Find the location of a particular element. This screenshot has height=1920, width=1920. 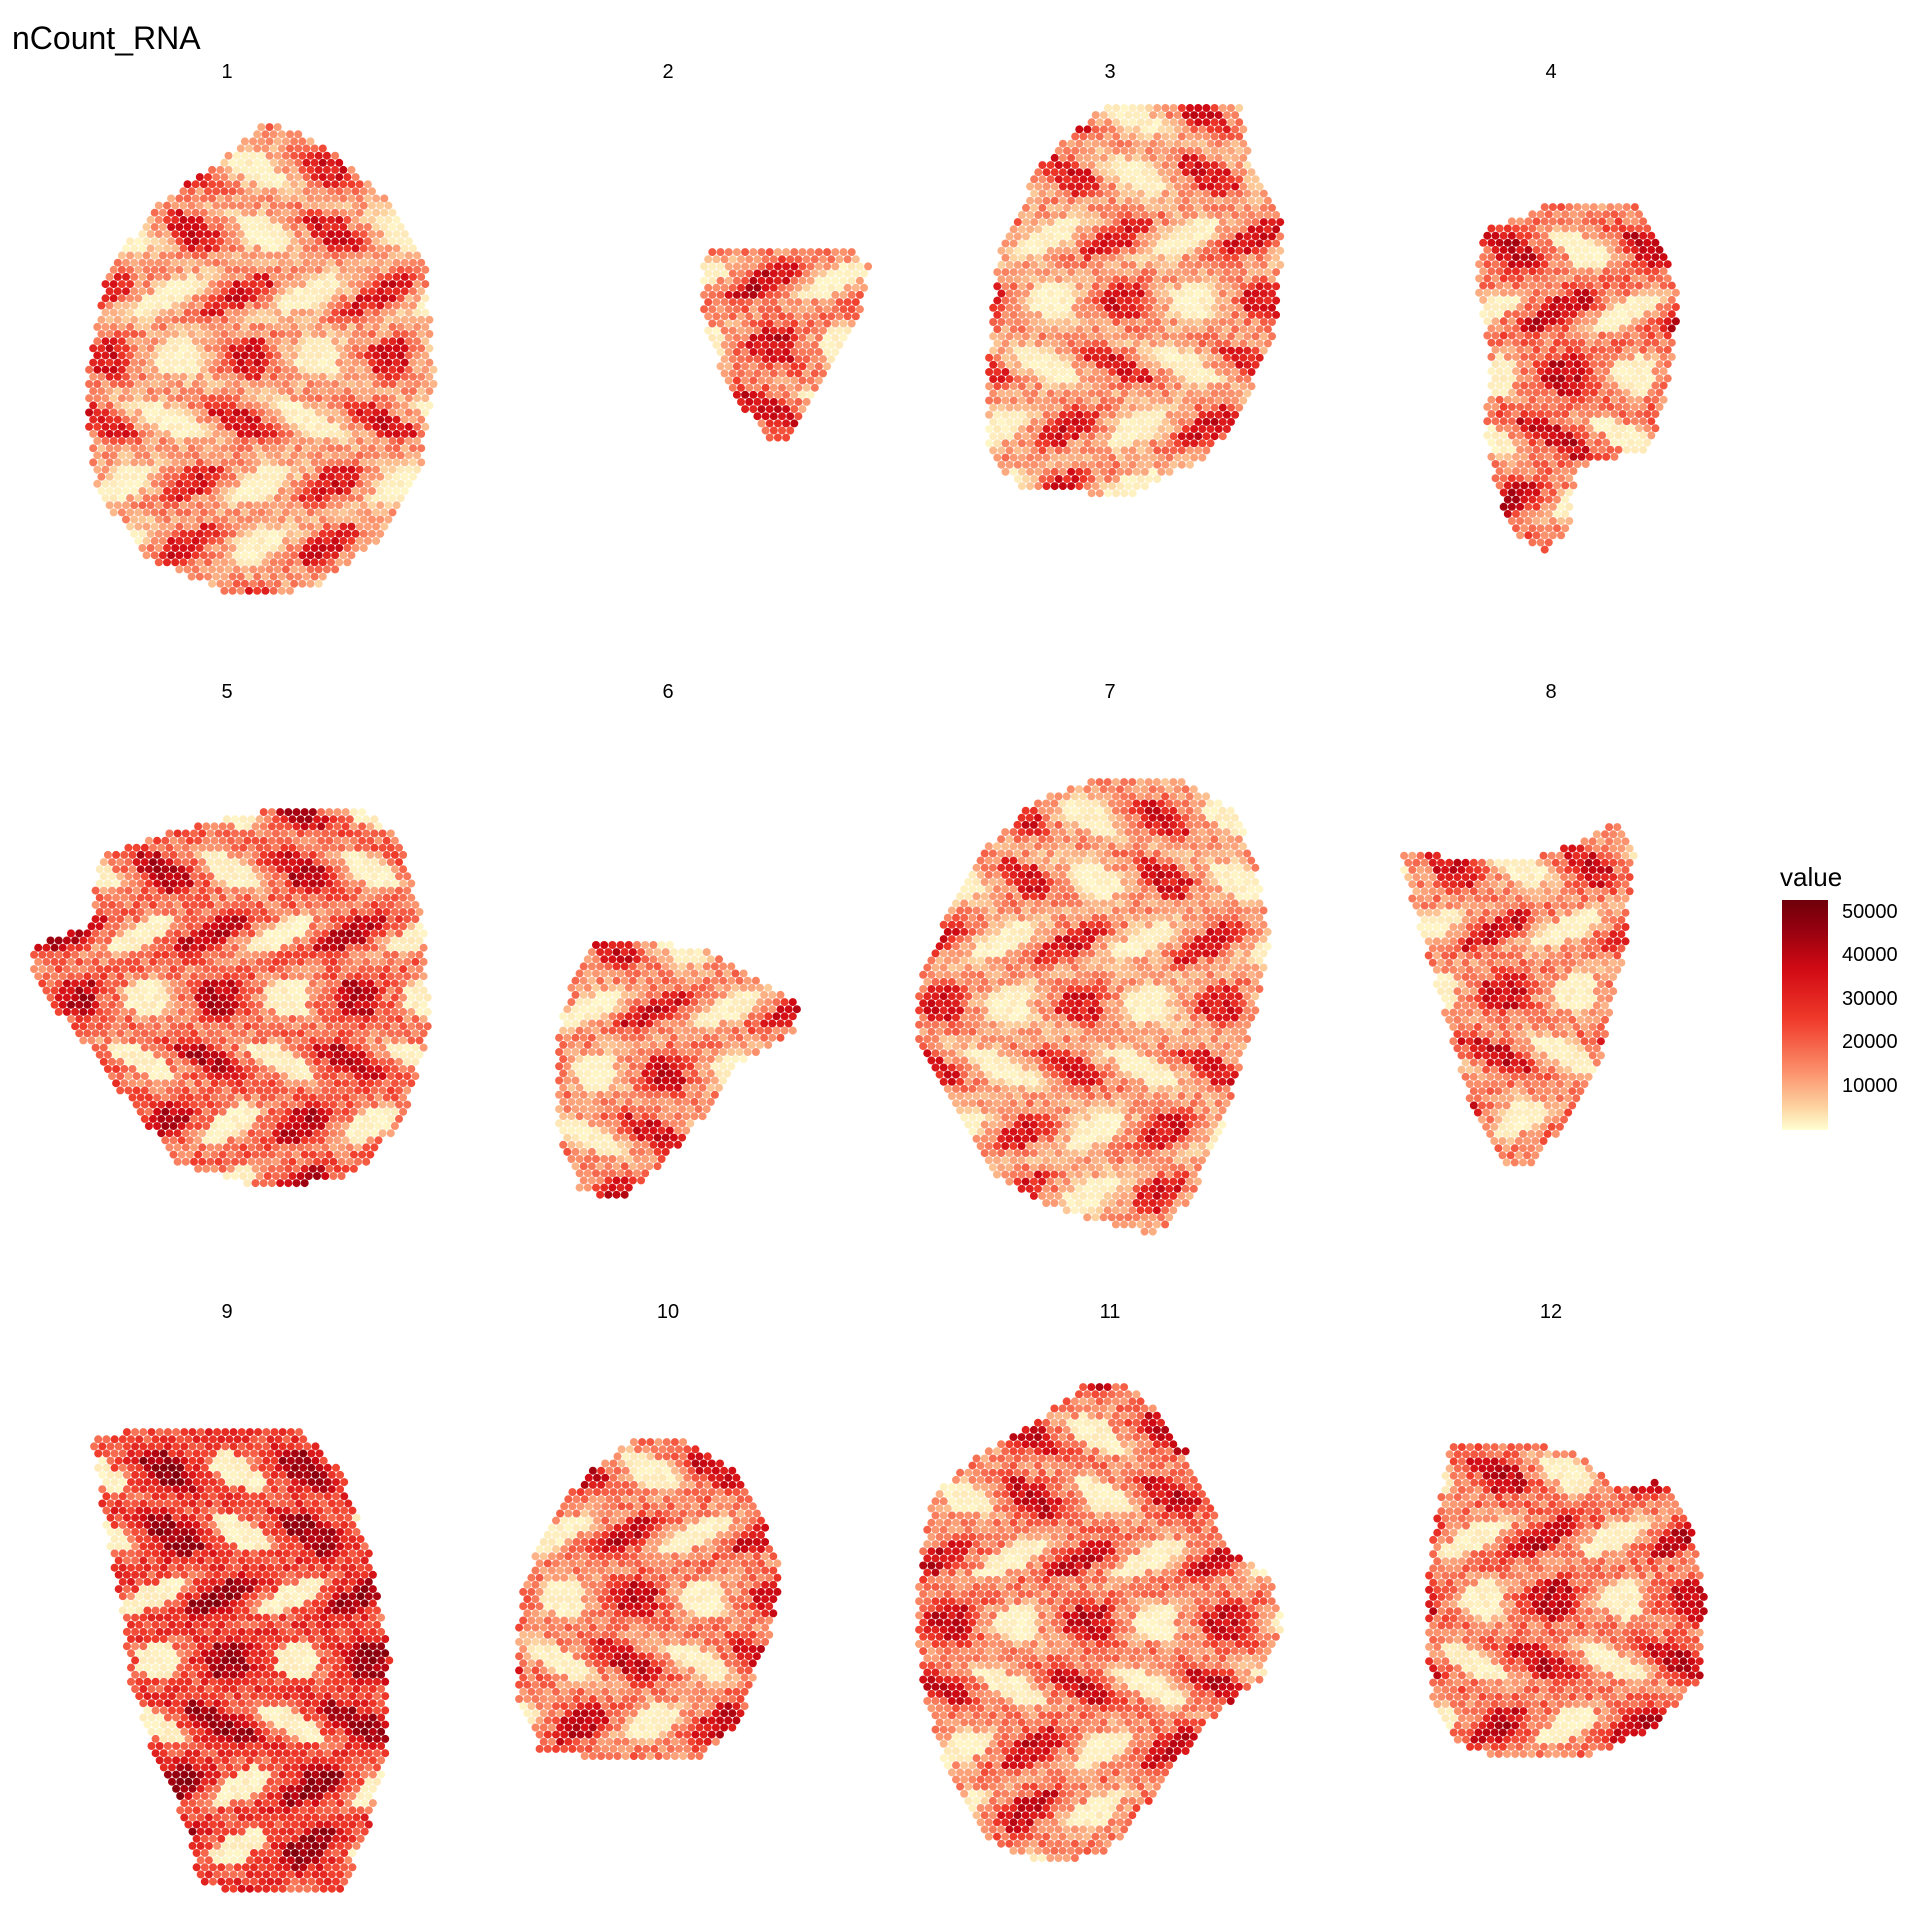

facet-label-4: 4 is located at coordinates (1551, 72).